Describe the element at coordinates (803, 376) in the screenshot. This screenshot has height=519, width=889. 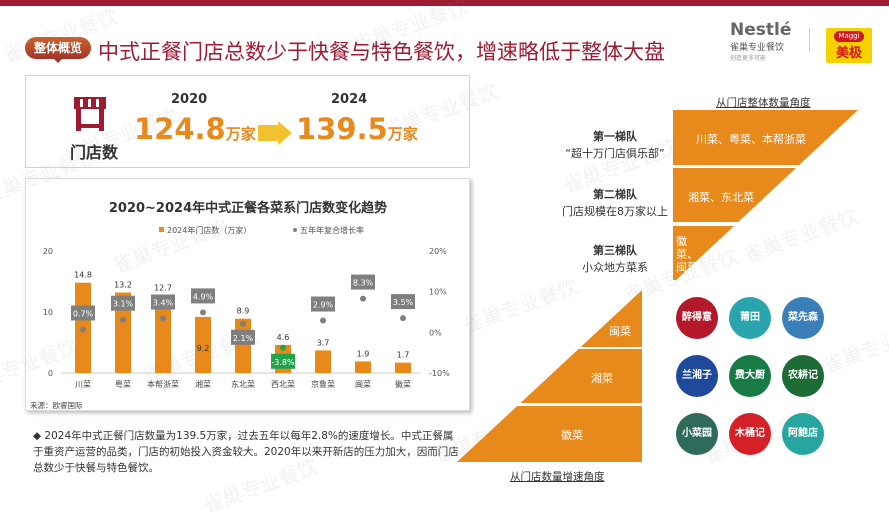
I see `brand-logo: 农耕记` at that location.